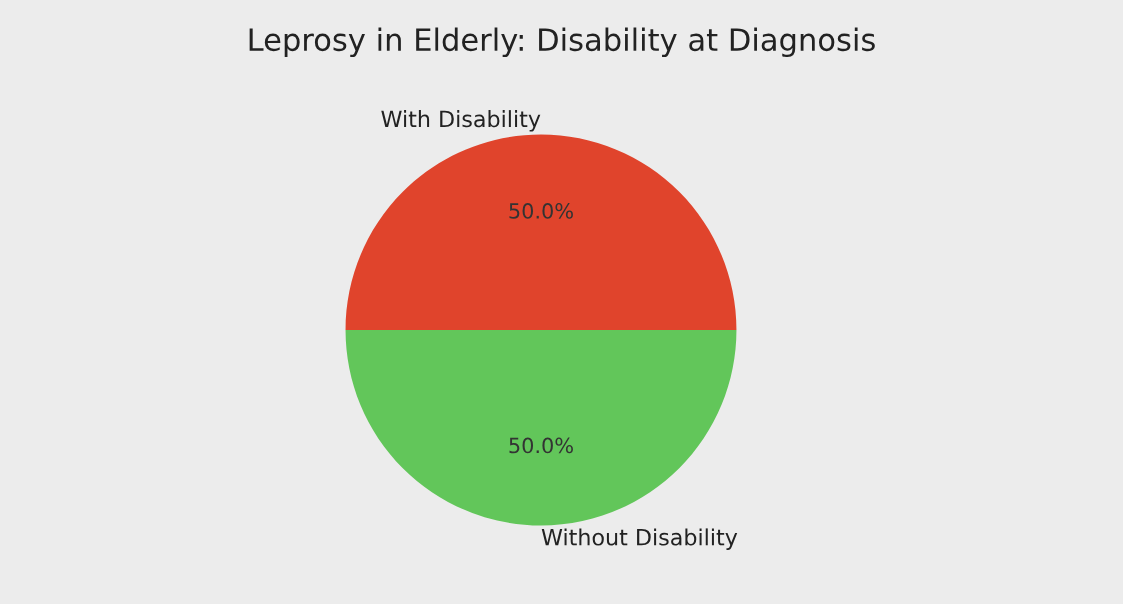 This screenshot has width=1123, height=604. What do you see at coordinates (461, 121) in the screenshot?
I see `slice-label: With Disability` at bounding box center [461, 121].